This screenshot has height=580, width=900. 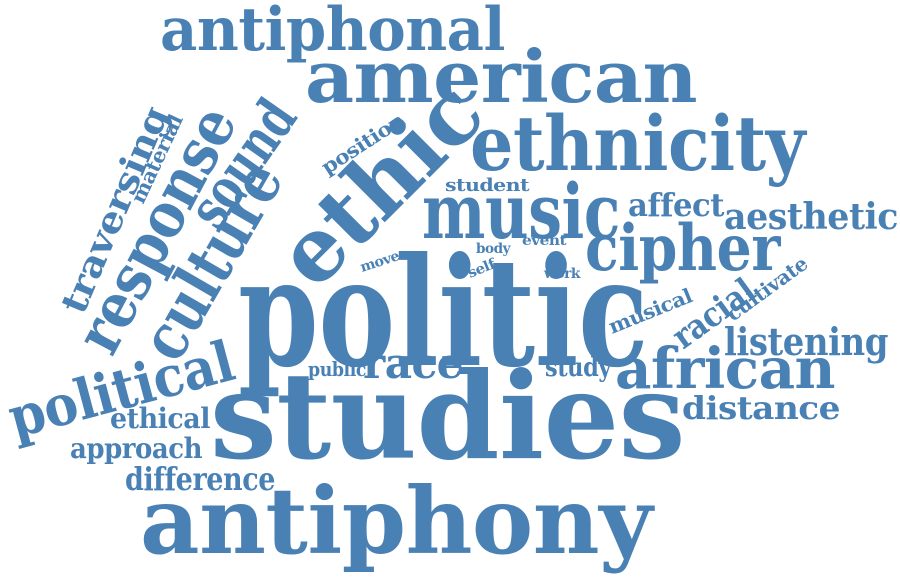 What do you see at coordinates (136, 448) in the screenshot?
I see `word-approach: approach` at bounding box center [136, 448].